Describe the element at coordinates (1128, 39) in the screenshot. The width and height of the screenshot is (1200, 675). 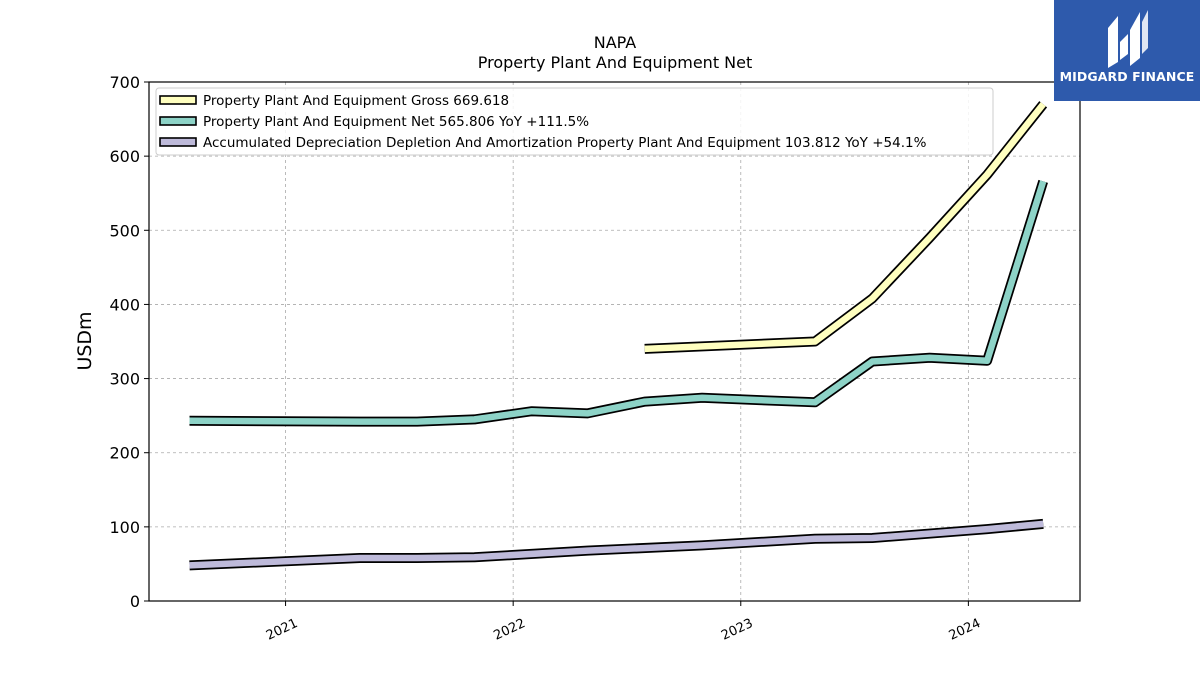
I see `midgard-logo-icon` at that location.